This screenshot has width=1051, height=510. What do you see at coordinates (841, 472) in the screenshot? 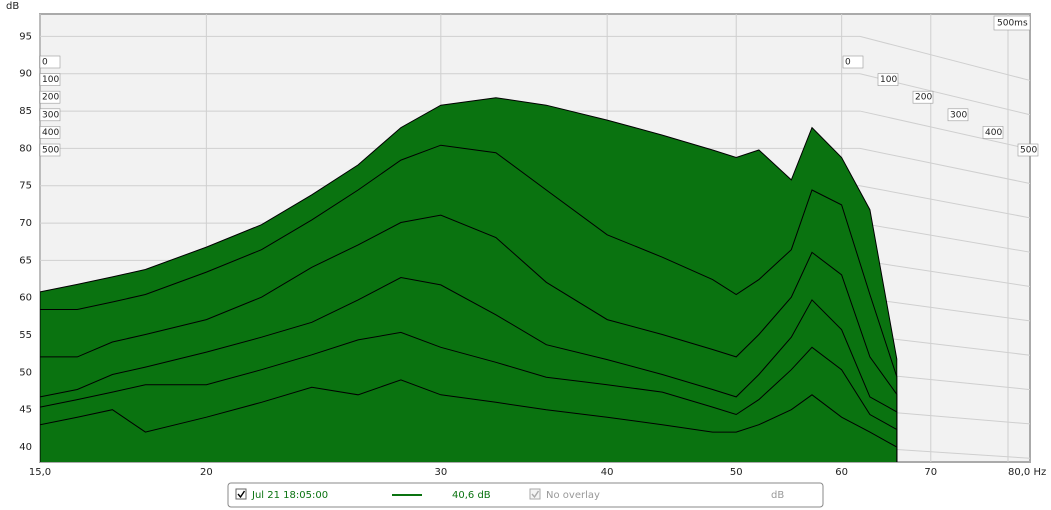
I see `x-tick-label: 60` at bounding box center [841, 472].